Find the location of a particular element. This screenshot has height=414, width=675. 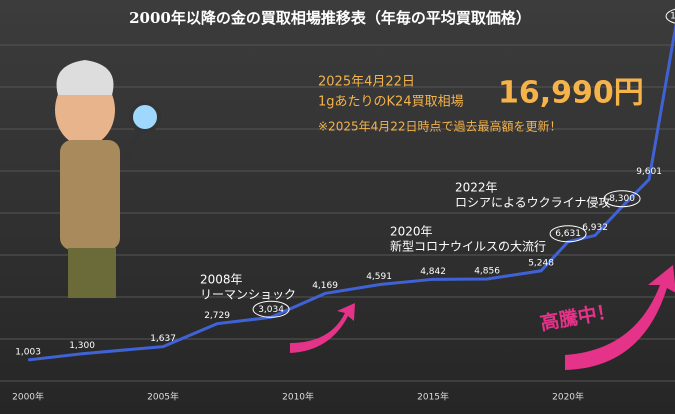

value-label: 8,300 is located at coordinates (622, 199).